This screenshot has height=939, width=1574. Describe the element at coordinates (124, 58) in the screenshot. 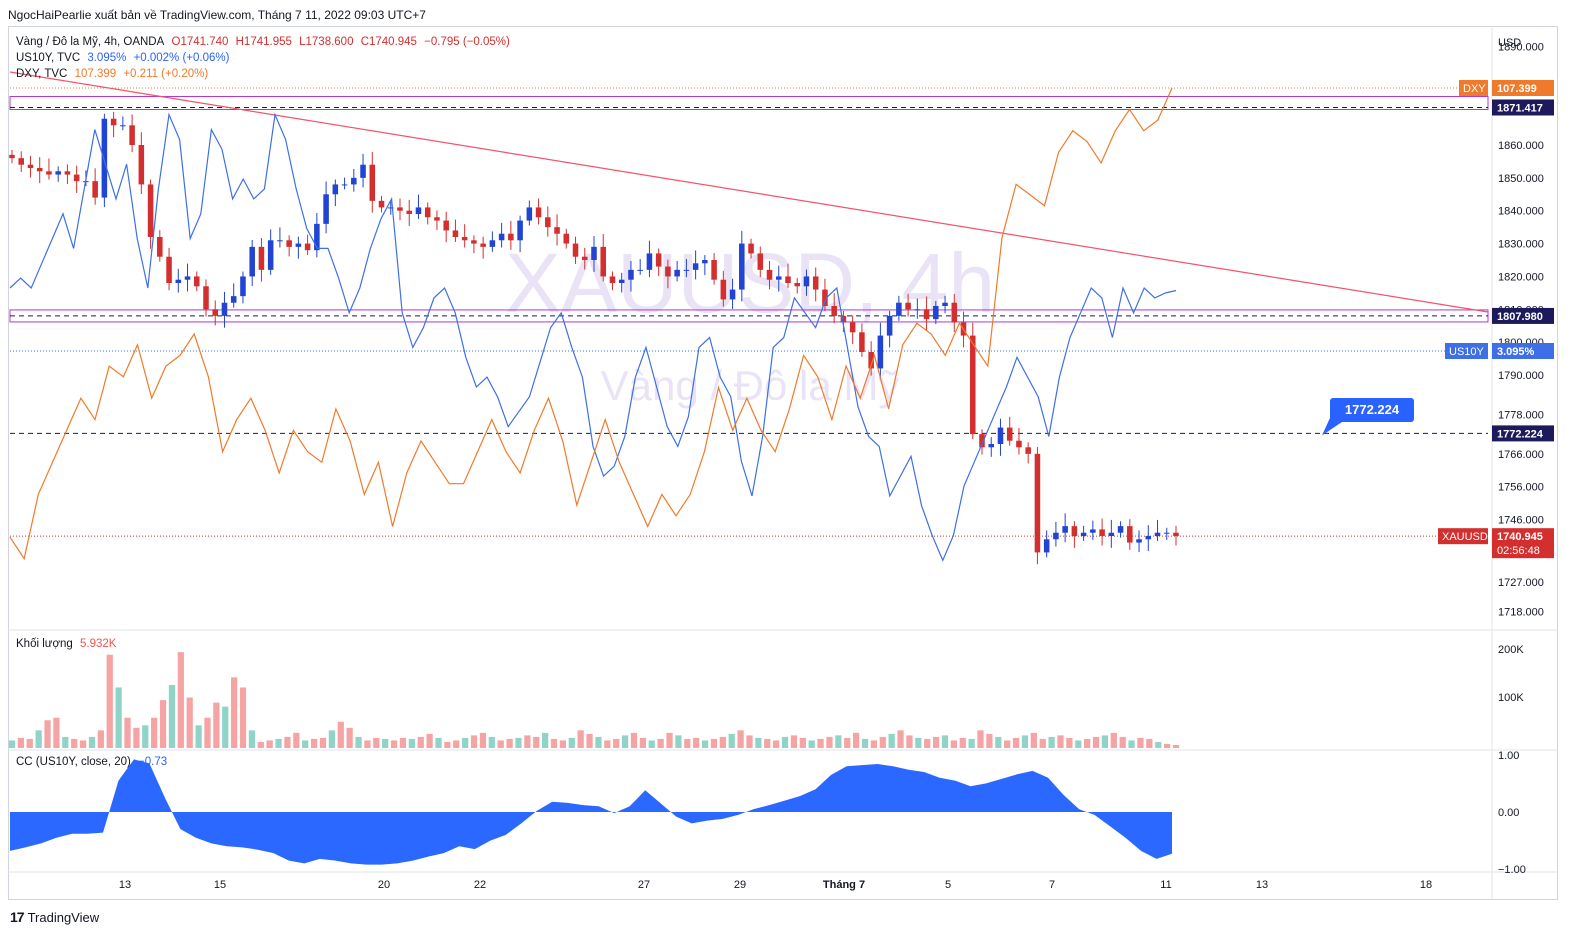

I see `legend-us10y: US10Y, TVC 3.095% +0.002% (+0.06%)` at that location.